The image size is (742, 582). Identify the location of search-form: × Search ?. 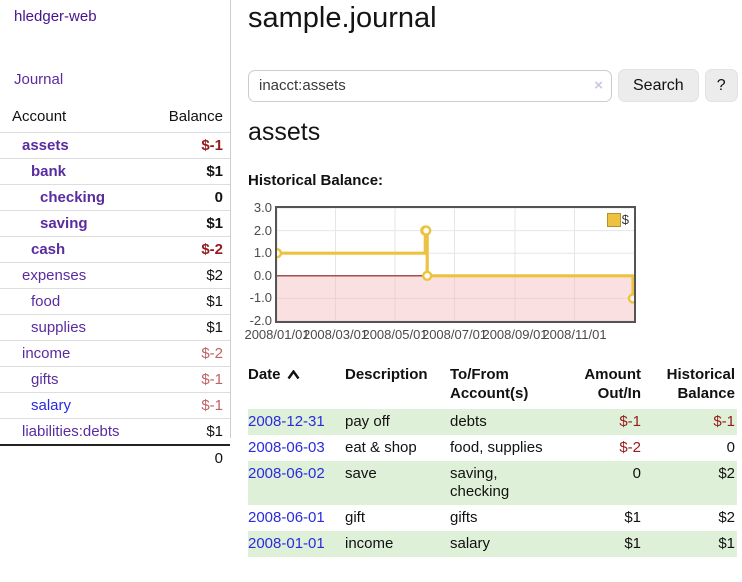
(493, 85).